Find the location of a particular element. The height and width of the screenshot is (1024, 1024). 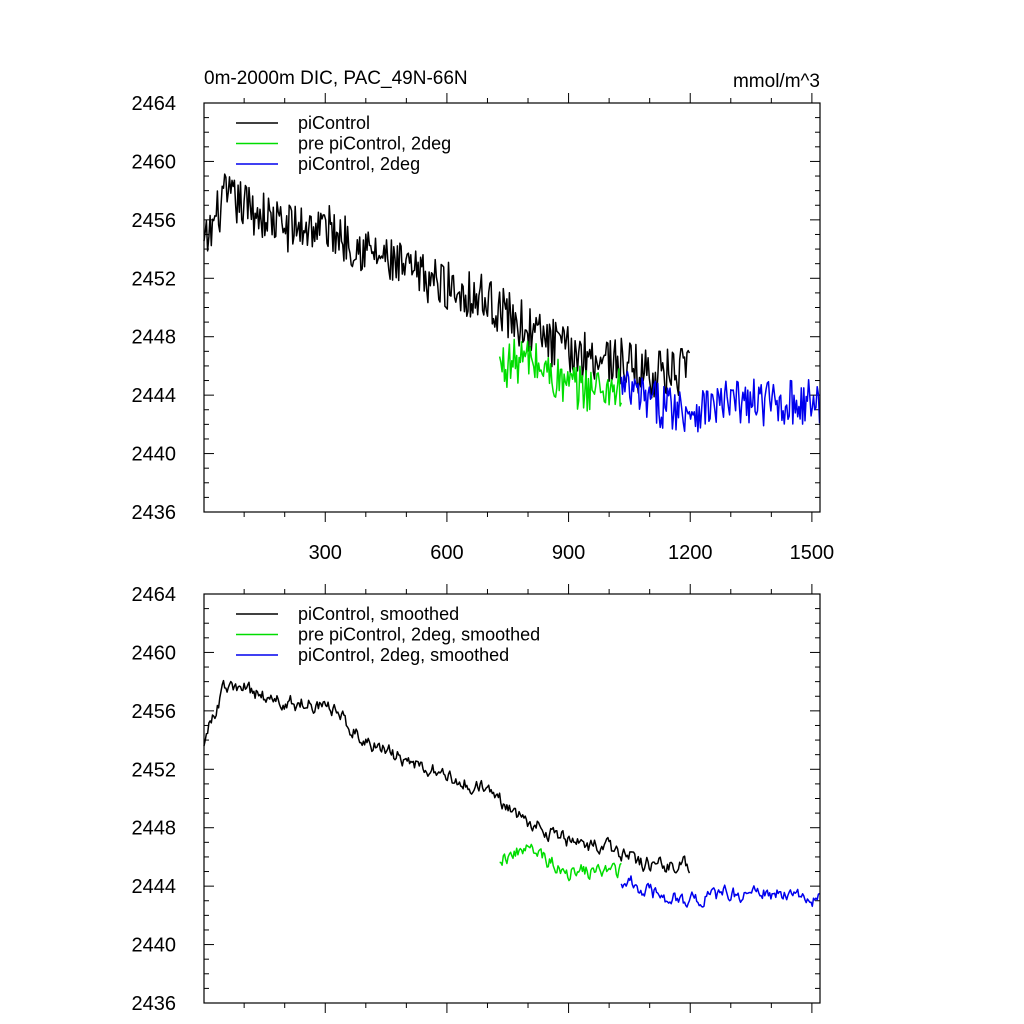

x-tick-label: 300 is located at coordinates (325, 553).